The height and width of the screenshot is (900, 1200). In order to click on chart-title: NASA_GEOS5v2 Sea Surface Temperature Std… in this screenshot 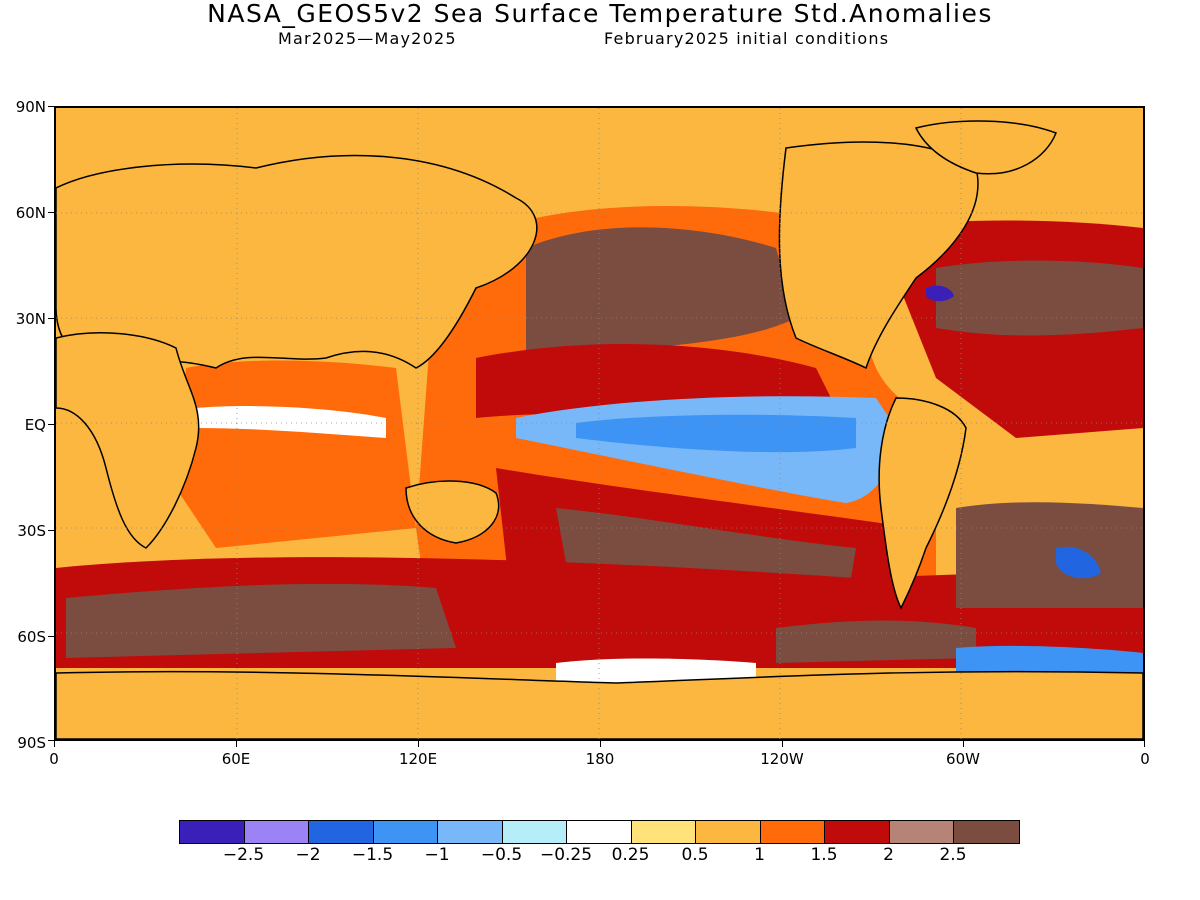, I will do `click(600, 14)`.